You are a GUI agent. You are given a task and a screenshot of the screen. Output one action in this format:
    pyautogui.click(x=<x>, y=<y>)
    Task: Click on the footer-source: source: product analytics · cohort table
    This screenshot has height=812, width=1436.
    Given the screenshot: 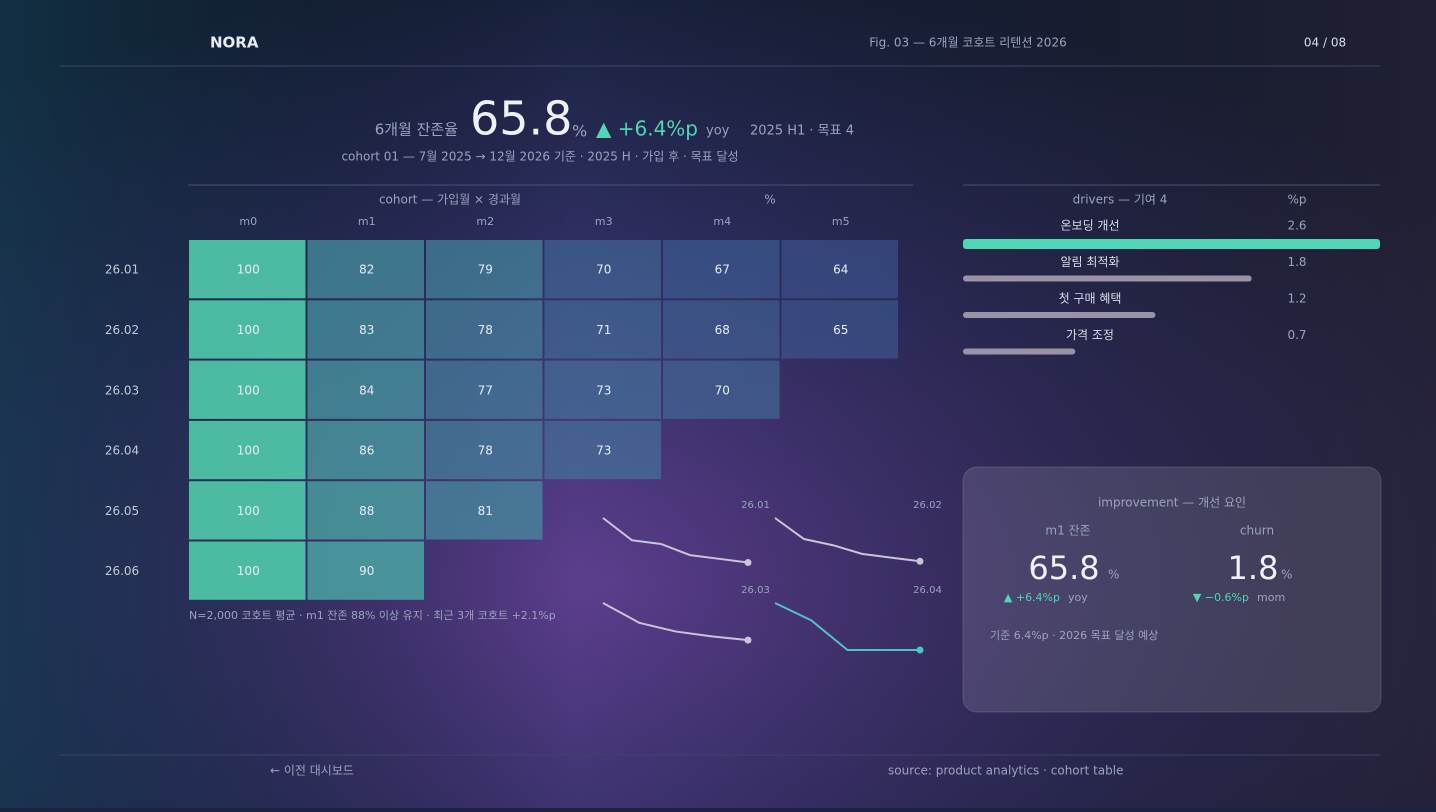 What is the action you would take?
    pyautogui.click(x=1006, y=771)
    